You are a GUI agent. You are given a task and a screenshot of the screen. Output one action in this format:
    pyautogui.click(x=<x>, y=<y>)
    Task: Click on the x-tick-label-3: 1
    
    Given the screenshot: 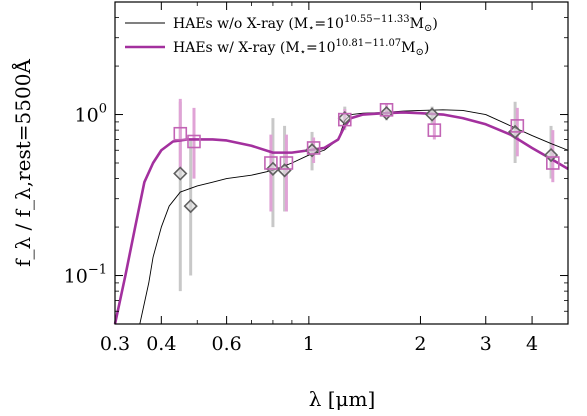 What is the action you would take?
    pyautogui.click(x=309, y=344)
    